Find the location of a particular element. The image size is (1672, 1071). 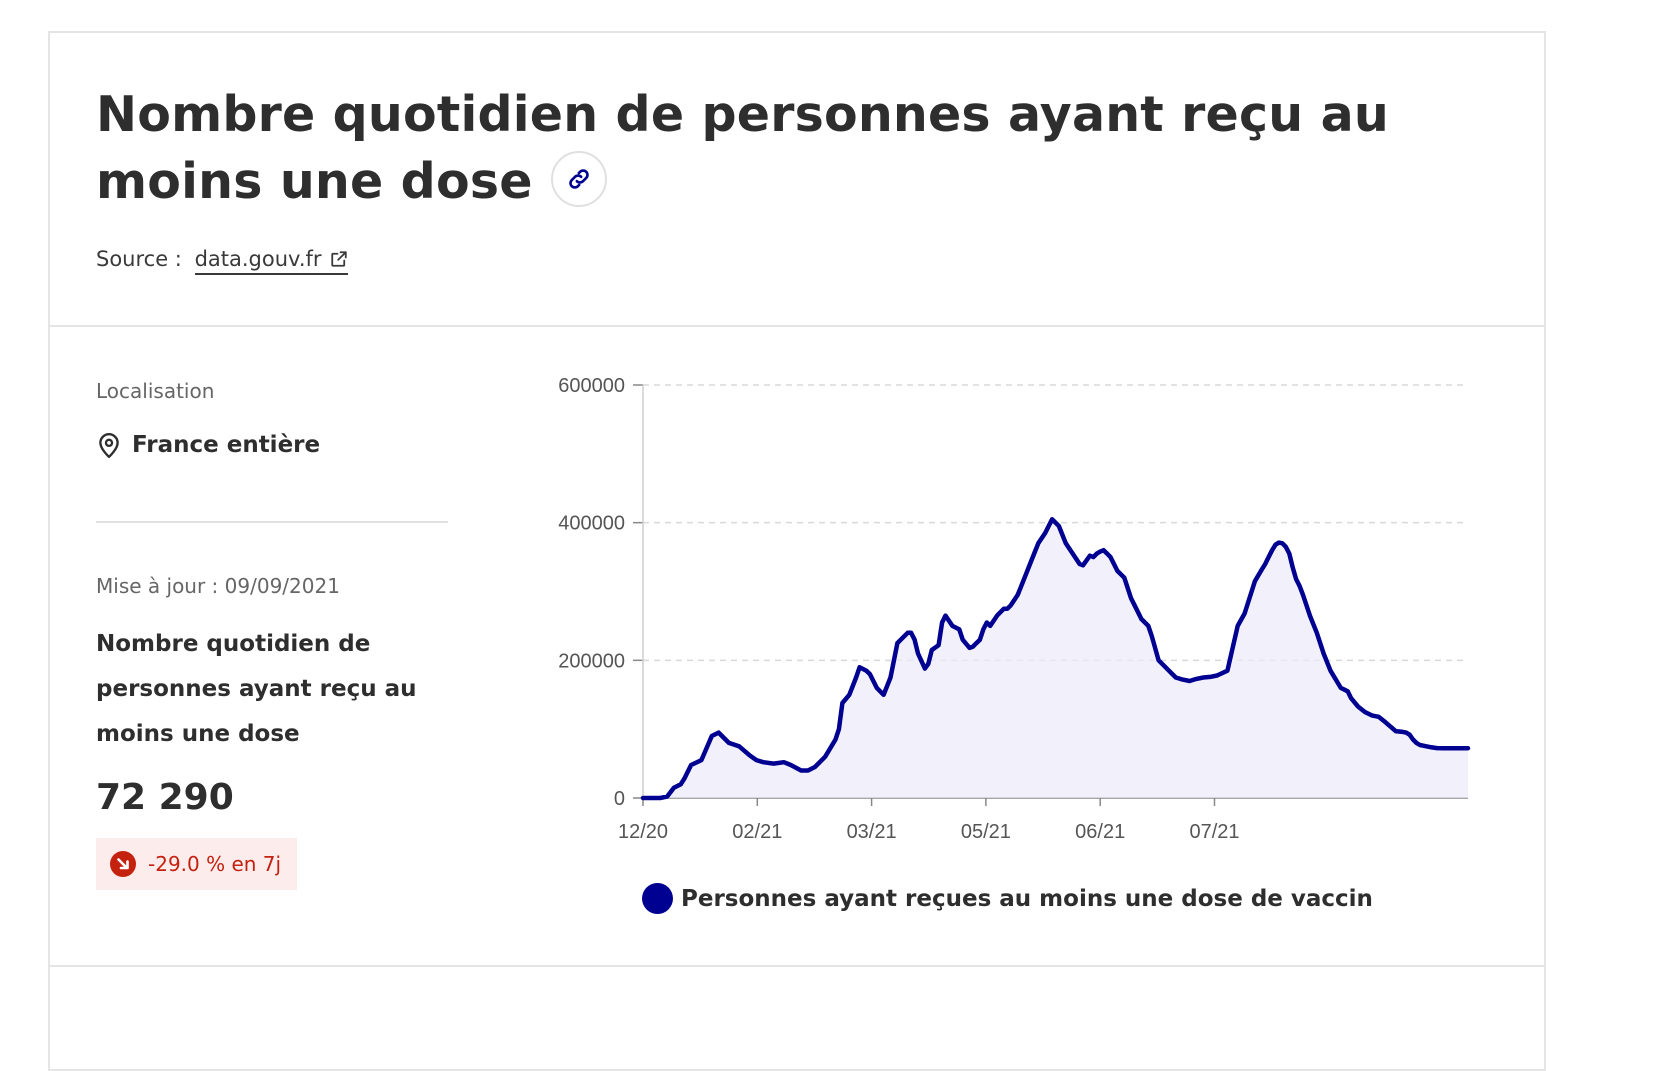

series-line is located at coordinates (1055, 658).